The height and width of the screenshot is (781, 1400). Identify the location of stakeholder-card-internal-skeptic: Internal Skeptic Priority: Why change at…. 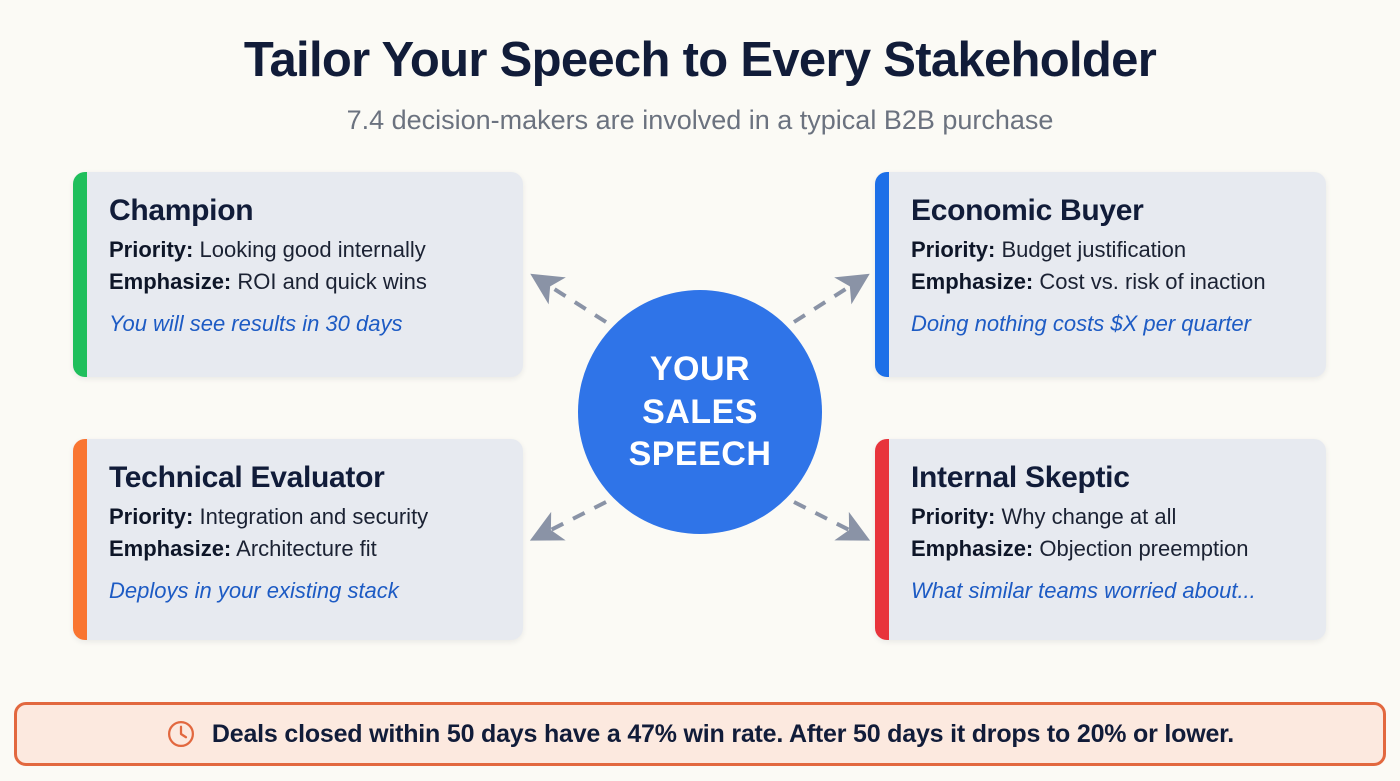
(1100, 539).